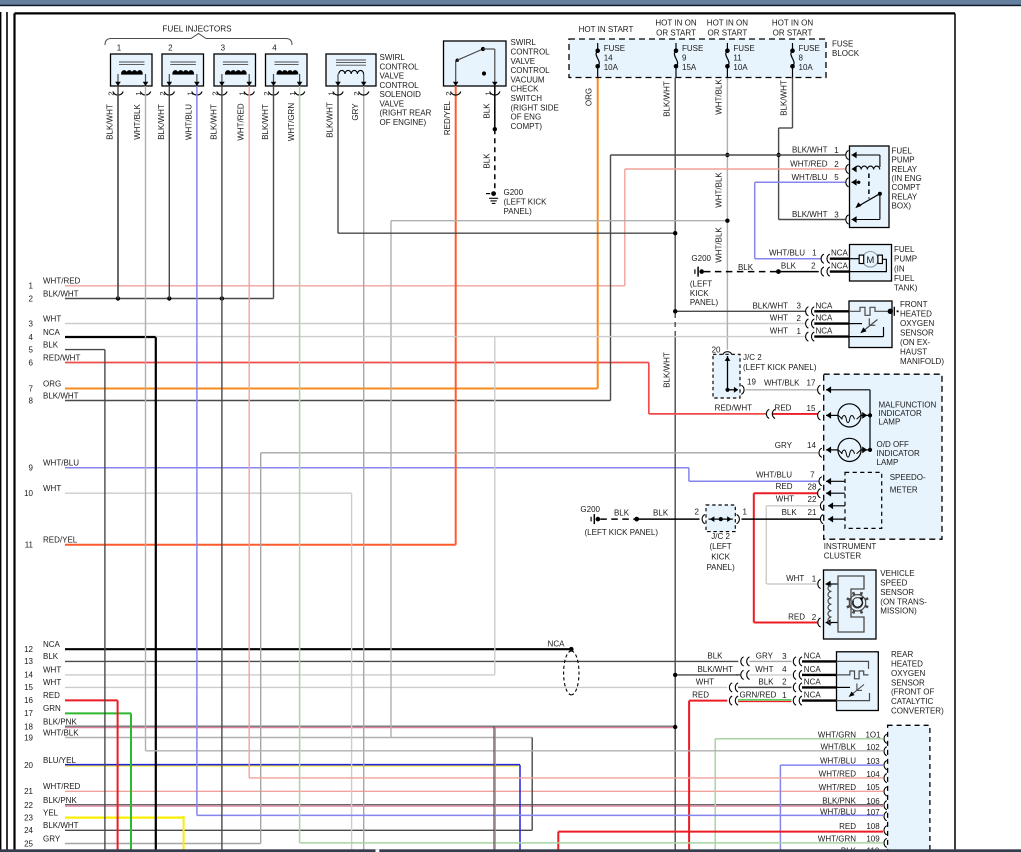 This screenshot has width=1021, height=852. What do you see at coordinates (52, 383) in the screenshot?
I see `svg-text: ORG` at bounding box center [52, 383].